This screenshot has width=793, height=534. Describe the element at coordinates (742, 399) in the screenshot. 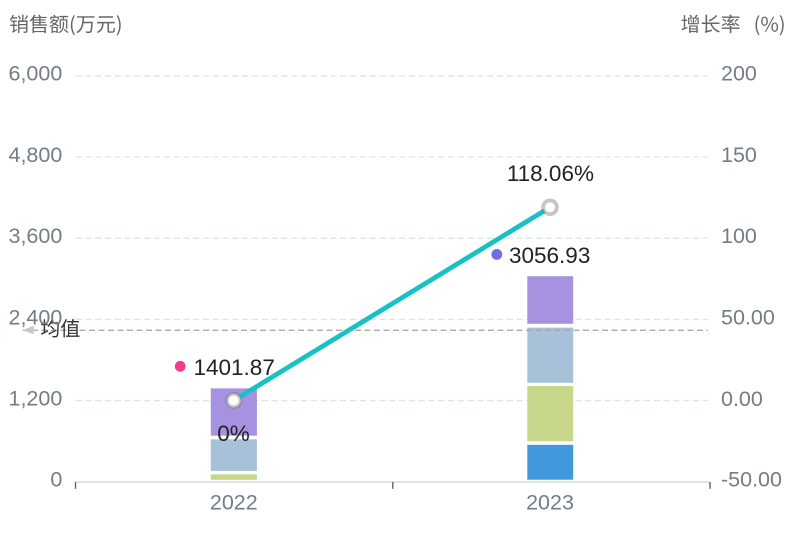

I see `svg-text: 0.00` at that location.